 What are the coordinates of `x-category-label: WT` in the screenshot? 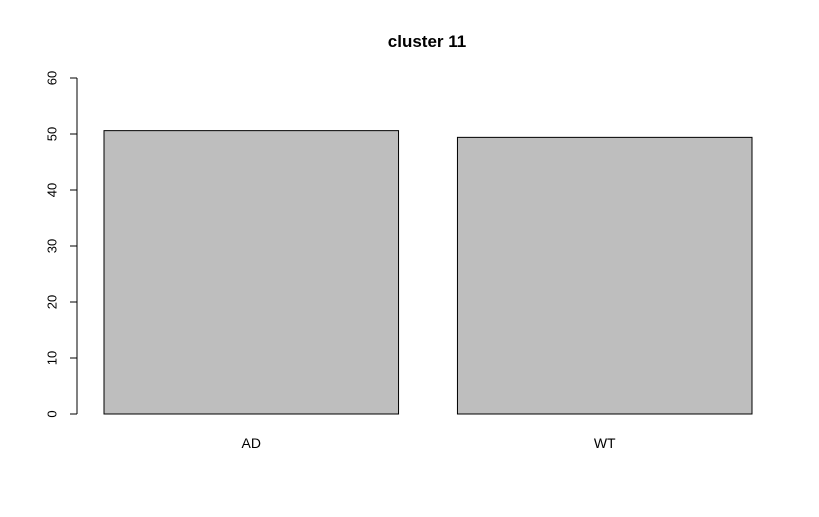 It's located at (605, 443).